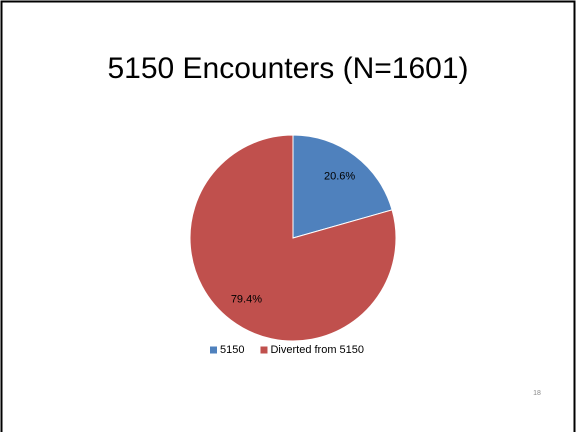  Describe the element at coordinates (342, 186) in the screenshot. I see `pie-slice` at that location.